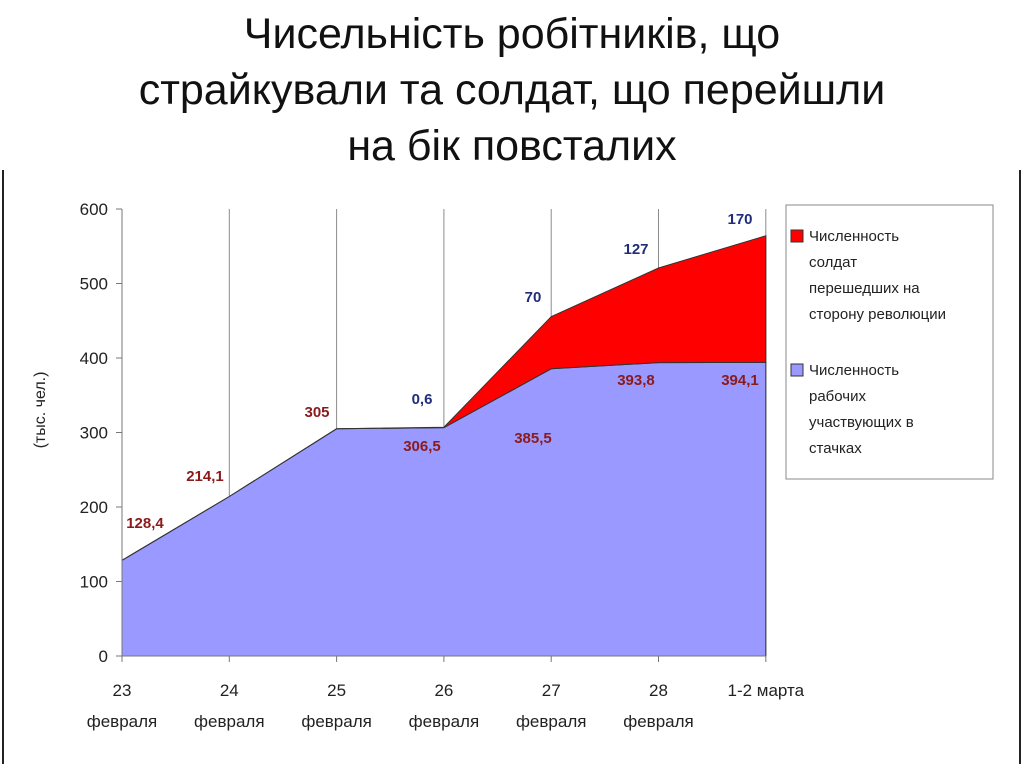 The width and height of the screenshot is (1024, 767). What do you see at coordinates (740, 380) in the screenshot?
I see `data-label-workers: 394,1` at bounding box center [740, 380].